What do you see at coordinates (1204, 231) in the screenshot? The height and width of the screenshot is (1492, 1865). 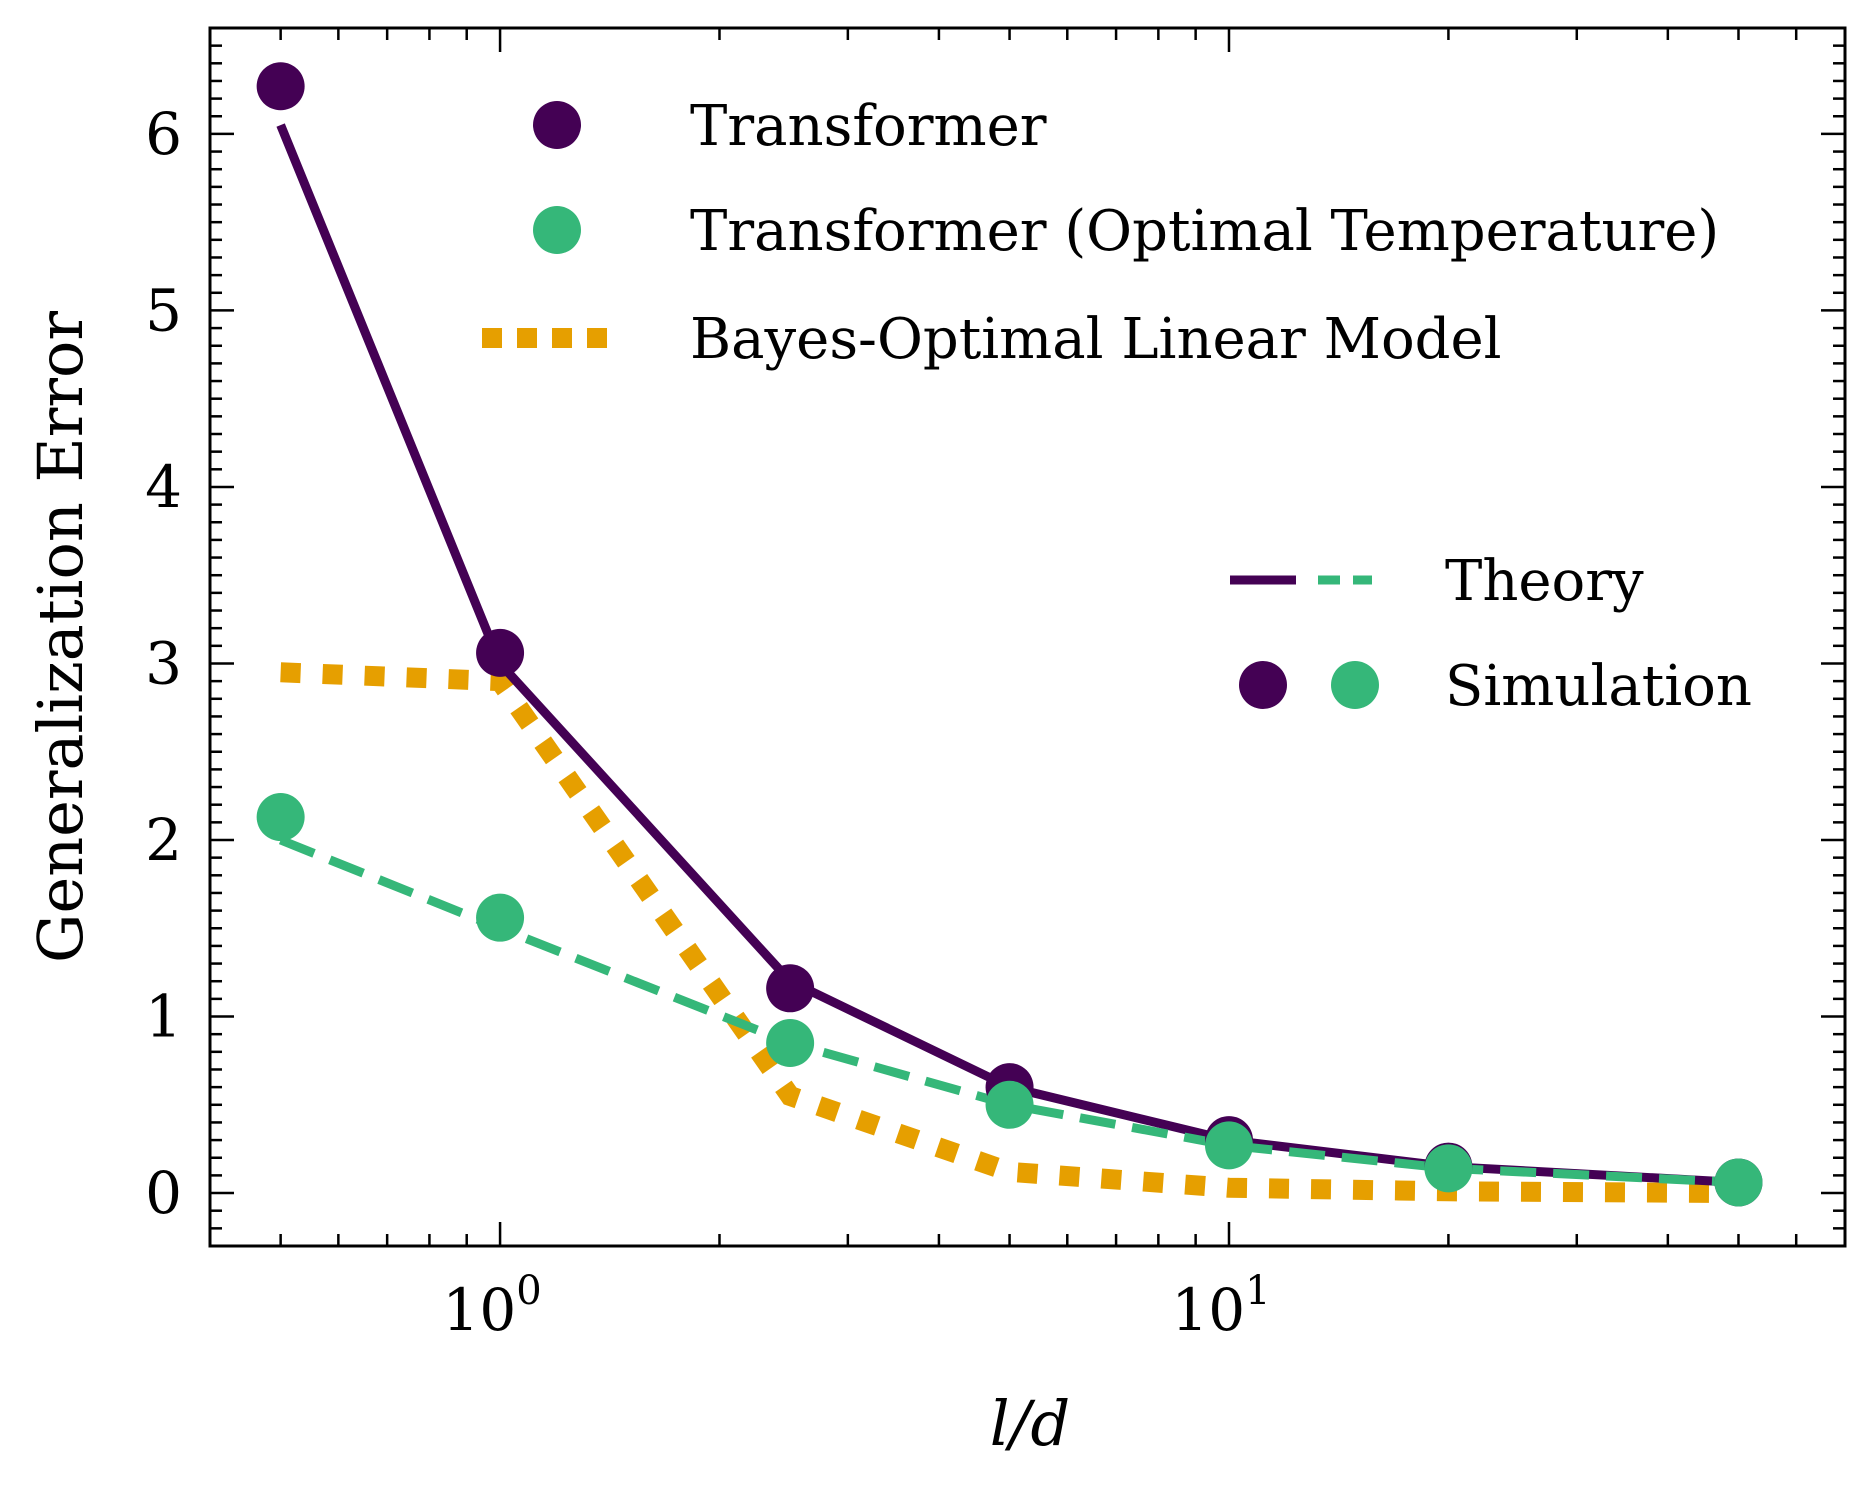 I see `legend-label-transformer-optimal: Transformer (Optimal Temperature)` at bounding box center [1204, 231].